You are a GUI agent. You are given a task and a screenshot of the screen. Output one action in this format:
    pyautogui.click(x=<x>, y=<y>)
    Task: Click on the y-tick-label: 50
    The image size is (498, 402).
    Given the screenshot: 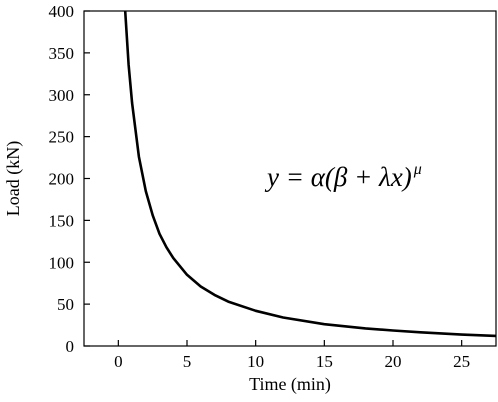 What is the action you would take?
    pyautogui.click(x=65, y=304)
    